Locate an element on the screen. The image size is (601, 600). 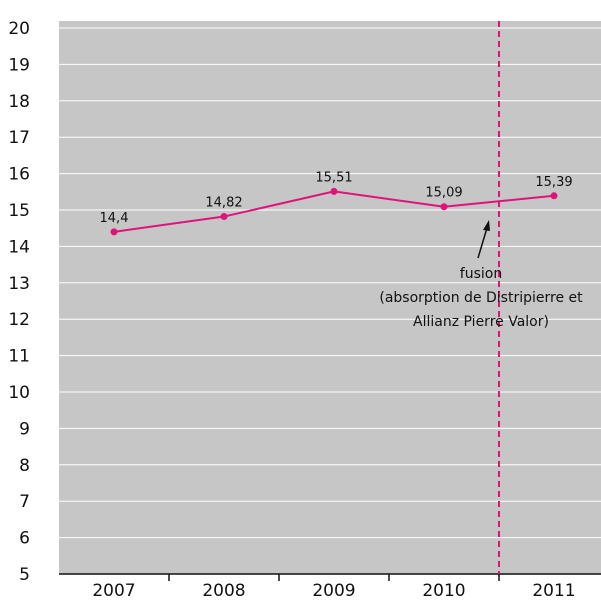
y-tick-label: 20 is located at coordinates (19, 29).